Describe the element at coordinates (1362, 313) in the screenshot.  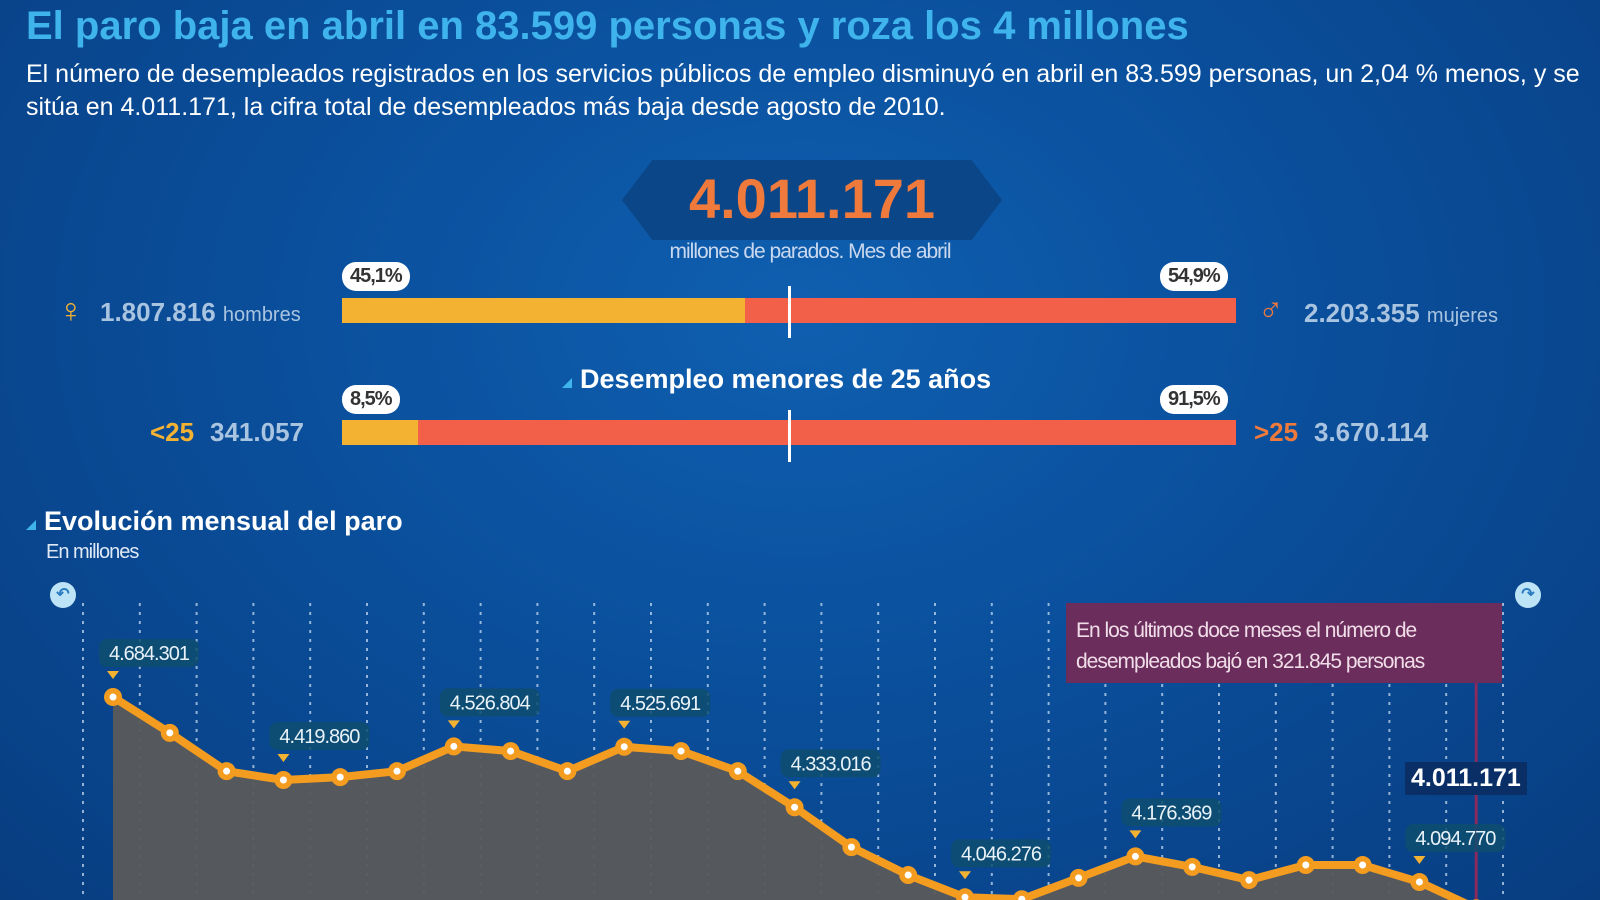
I see `gender-right-value: 2.203.355` at that location.